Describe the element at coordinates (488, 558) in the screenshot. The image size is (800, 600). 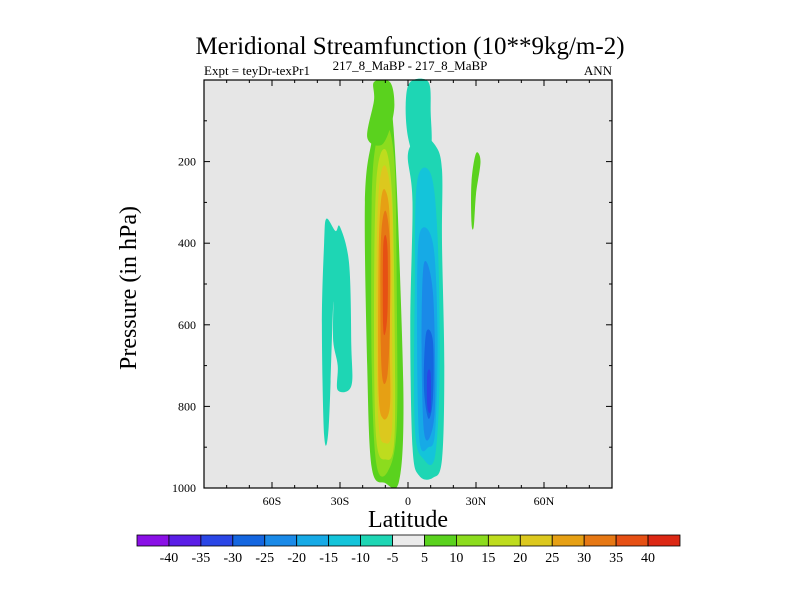
I see `colorbar-label: 15` at that location.